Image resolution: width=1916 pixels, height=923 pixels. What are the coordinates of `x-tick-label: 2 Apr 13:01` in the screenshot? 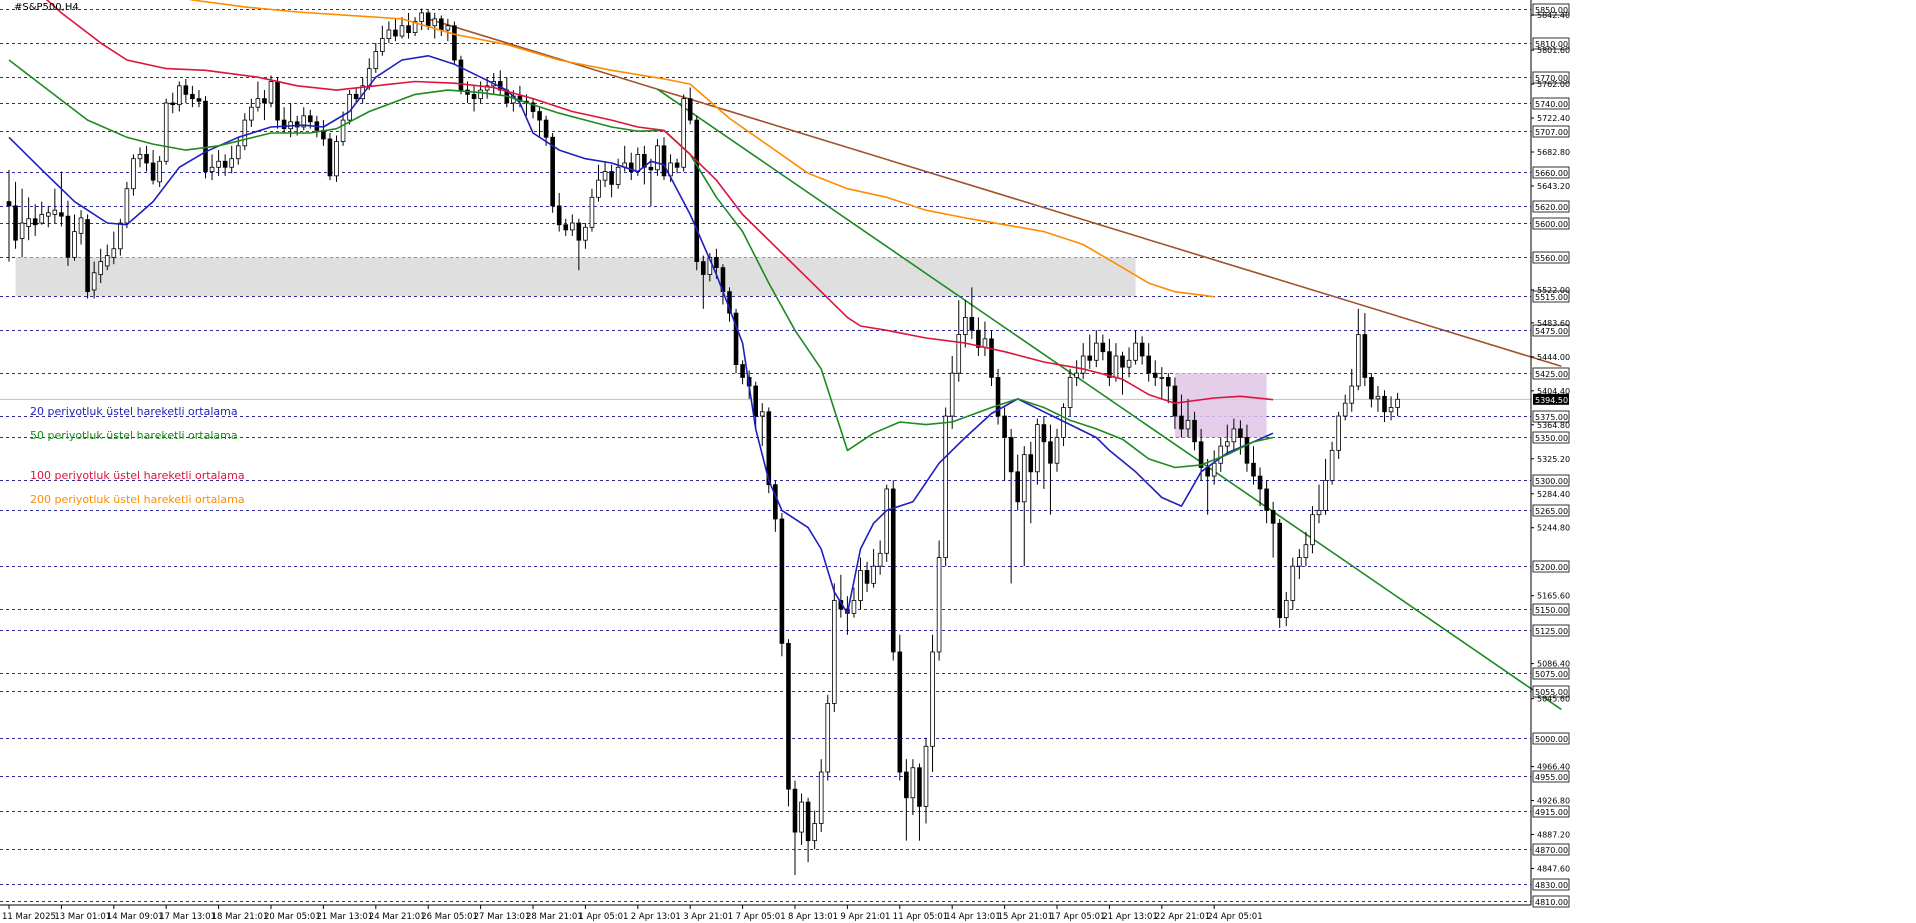 It's located at (656, 917).